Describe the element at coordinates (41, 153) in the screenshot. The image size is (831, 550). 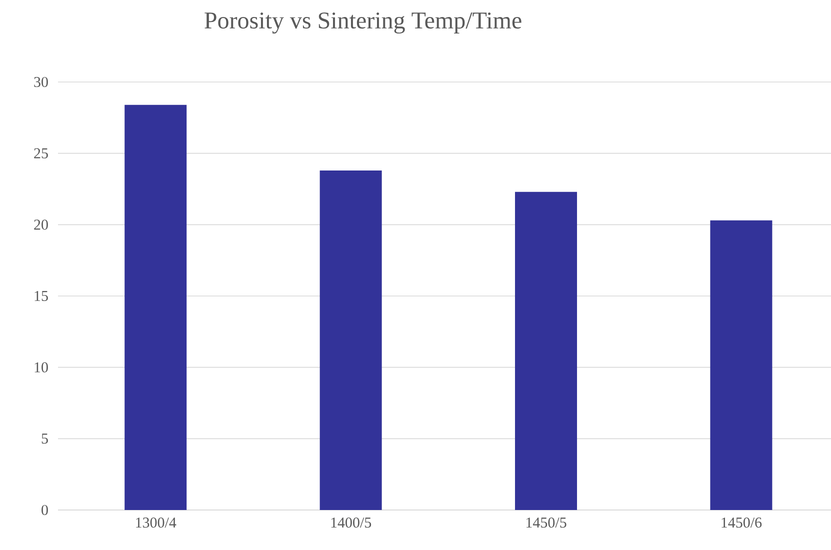
I see `y-tick-label: 25` at that location.